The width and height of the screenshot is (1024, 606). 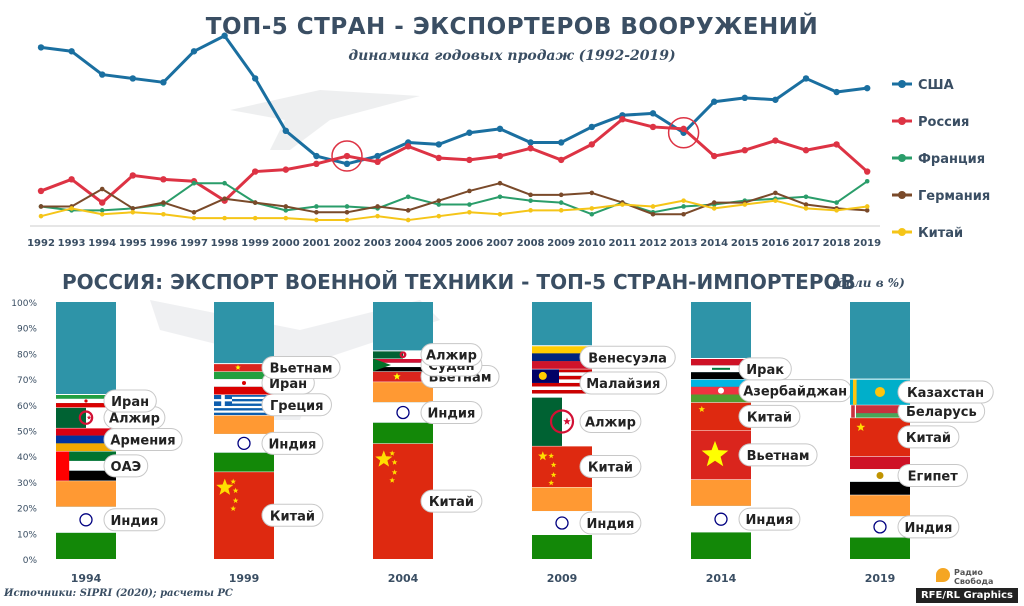 What do you see at coordinates (715, 453) in the screenshot?
I see `flag-vietnam-star` at bounding box center [715, 453].